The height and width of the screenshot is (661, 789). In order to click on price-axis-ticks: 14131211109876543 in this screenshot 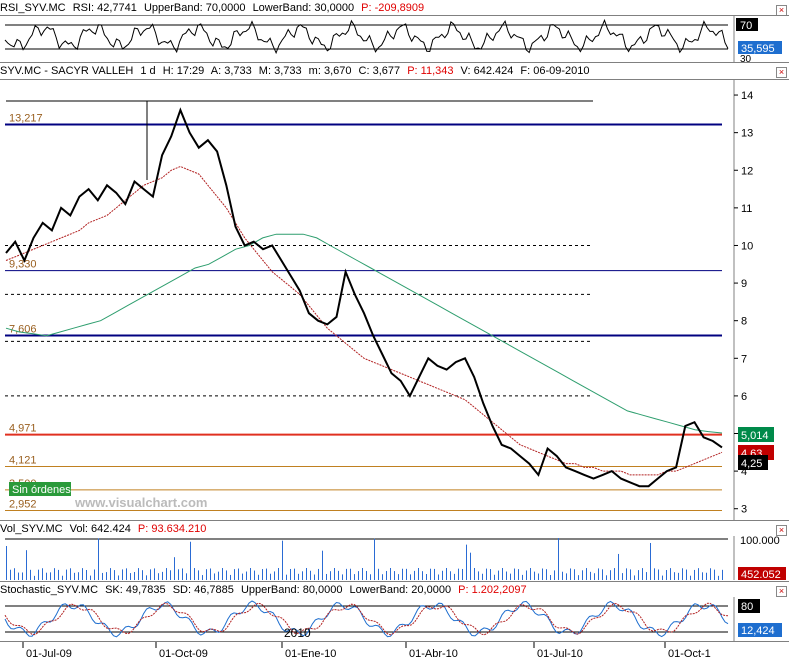, I will do `click(743, 303)`.